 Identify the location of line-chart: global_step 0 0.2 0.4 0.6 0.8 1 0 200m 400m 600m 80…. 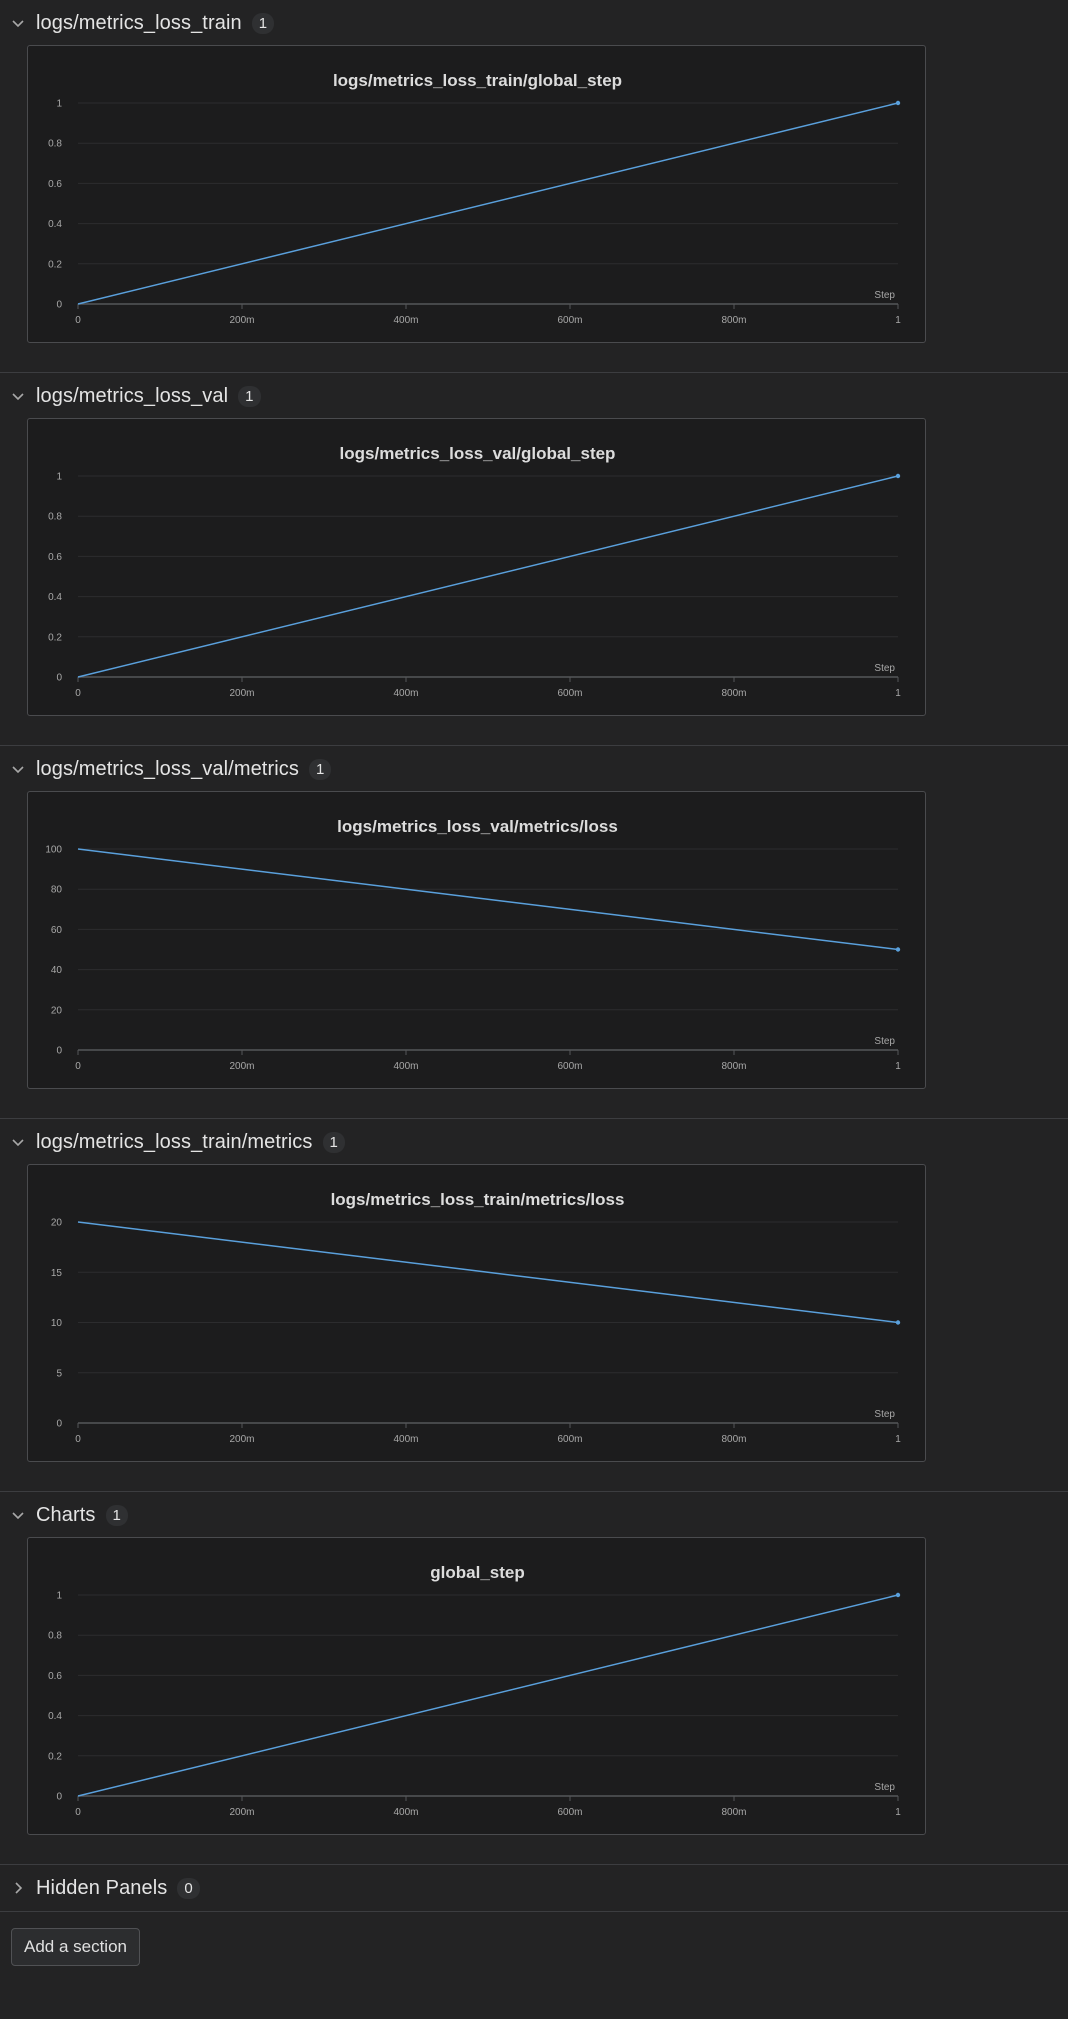
(474, 1690).